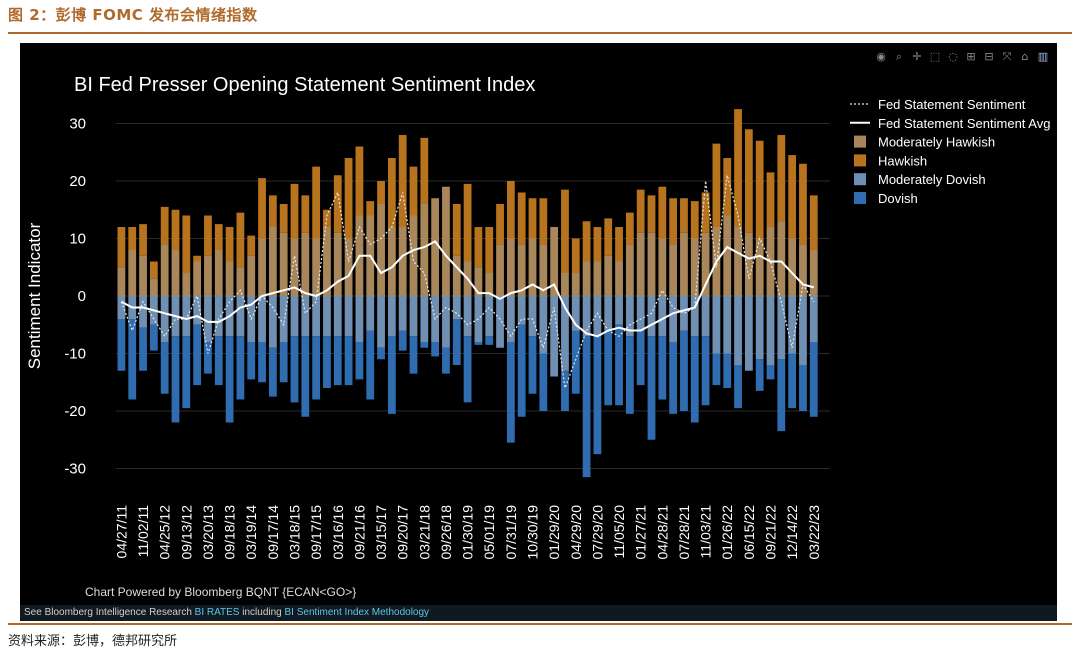  Describe the element at coordinates (165, 532) in the screenshot. I see `x-tick-label: 04/25/12` at that location.